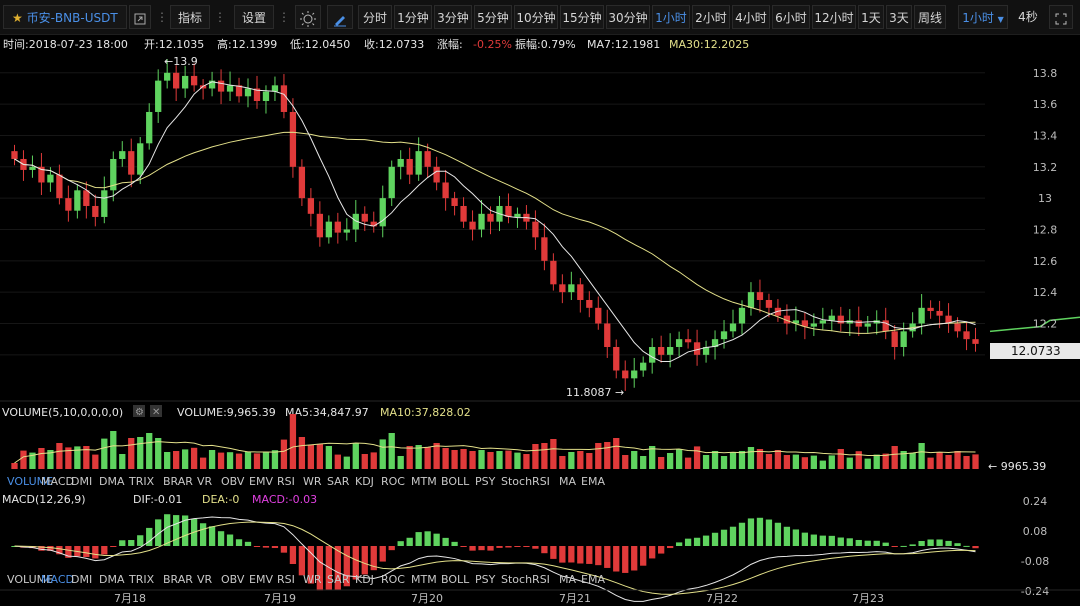 The height and width of the screenshot is (606, 1080). I want to click on indicators-button: 指标, so click(190, 17).